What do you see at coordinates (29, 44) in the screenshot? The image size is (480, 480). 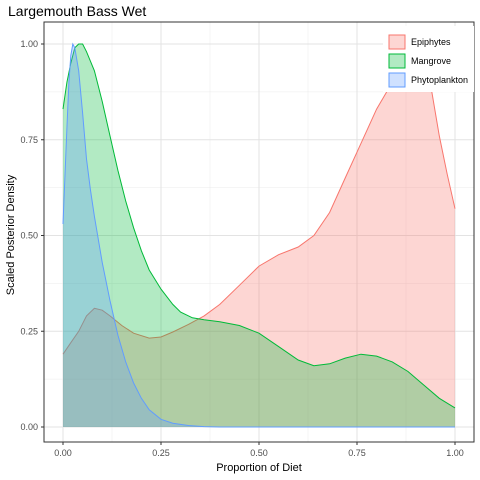 I see `y-tick-label: 1.00` at bounding box center [29, 44].